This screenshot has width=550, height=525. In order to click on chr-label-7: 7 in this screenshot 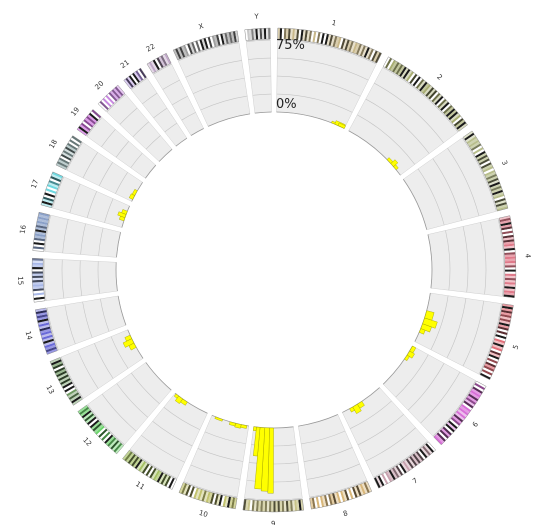, I will do `click(415, 481)`.